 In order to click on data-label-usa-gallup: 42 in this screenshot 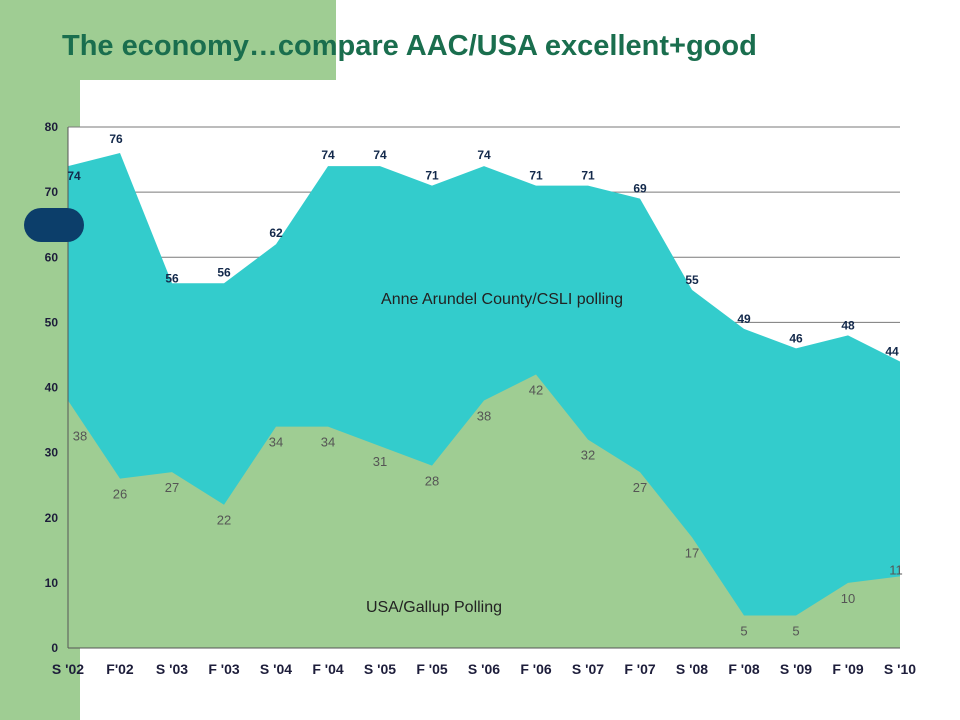, I will do `click(536, 389)`.